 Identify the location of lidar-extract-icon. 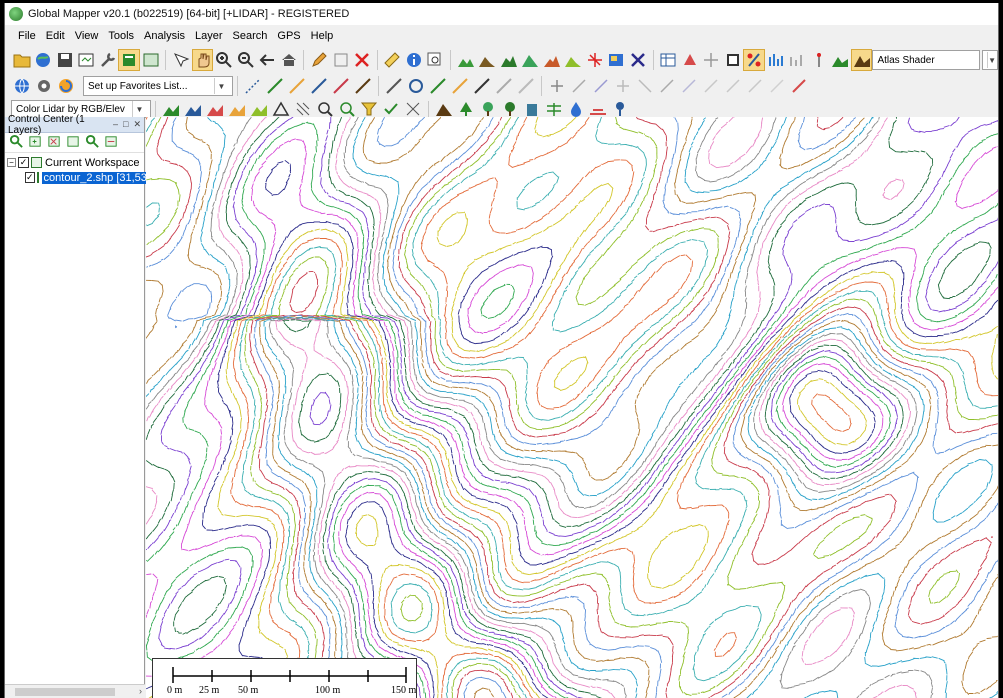
(839, 60).